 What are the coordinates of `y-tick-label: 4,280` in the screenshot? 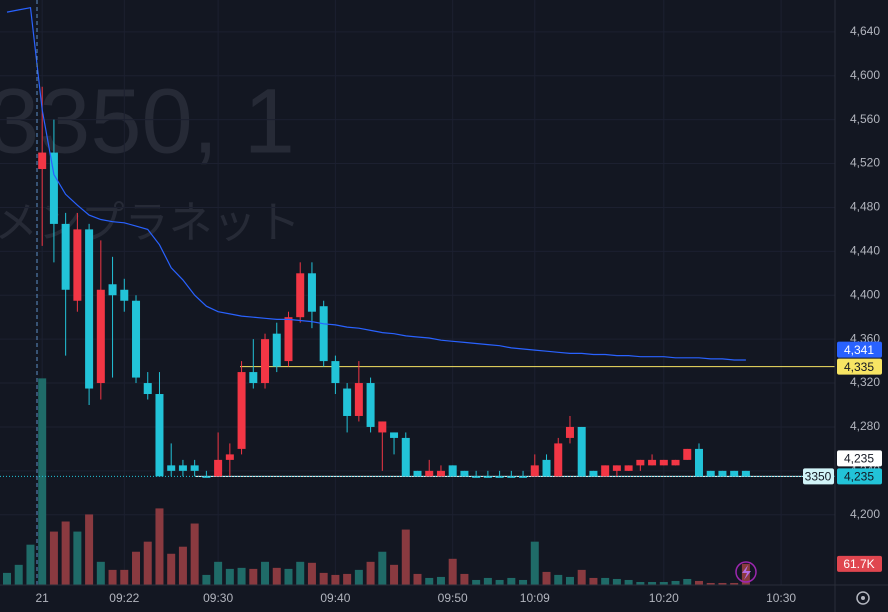 It's located at (865, 426).